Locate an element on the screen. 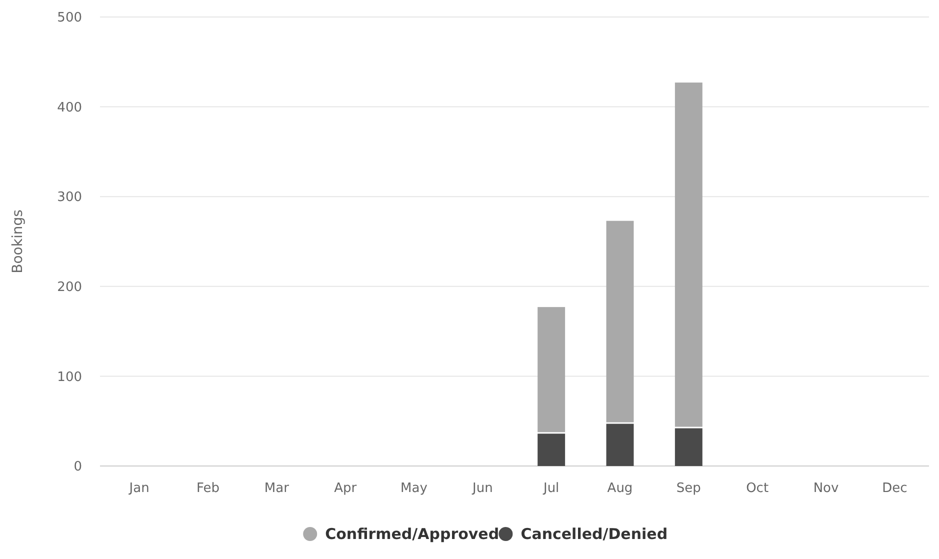 The width and height of the screenshot is (939, 559). x-tick-label: Dec is located at coordinates (895, 488).